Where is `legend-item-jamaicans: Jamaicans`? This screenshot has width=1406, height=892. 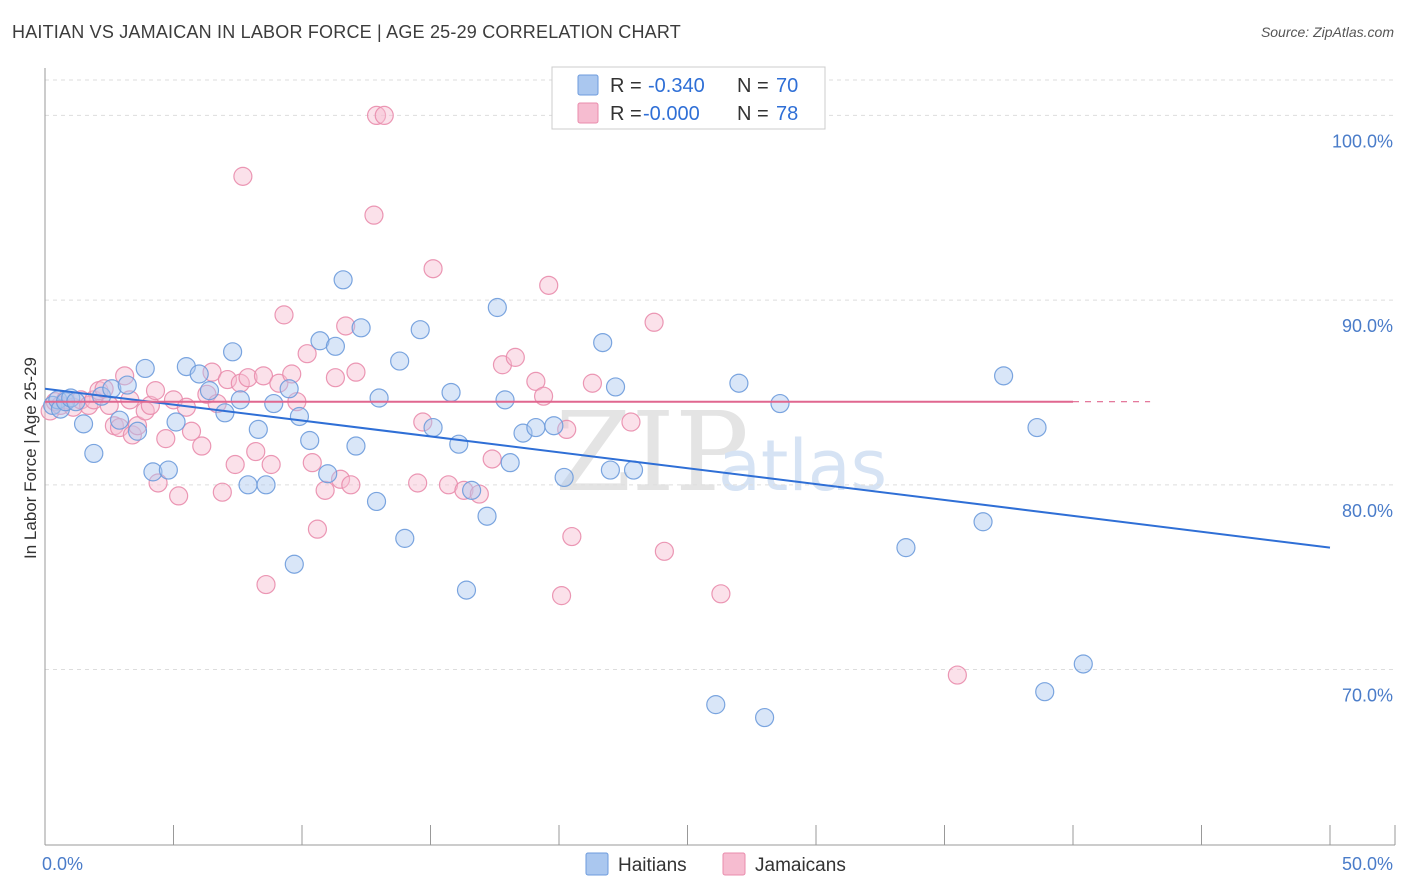
legend-item-jamaicans: Jamaicans is located at coordinates (800, 865).